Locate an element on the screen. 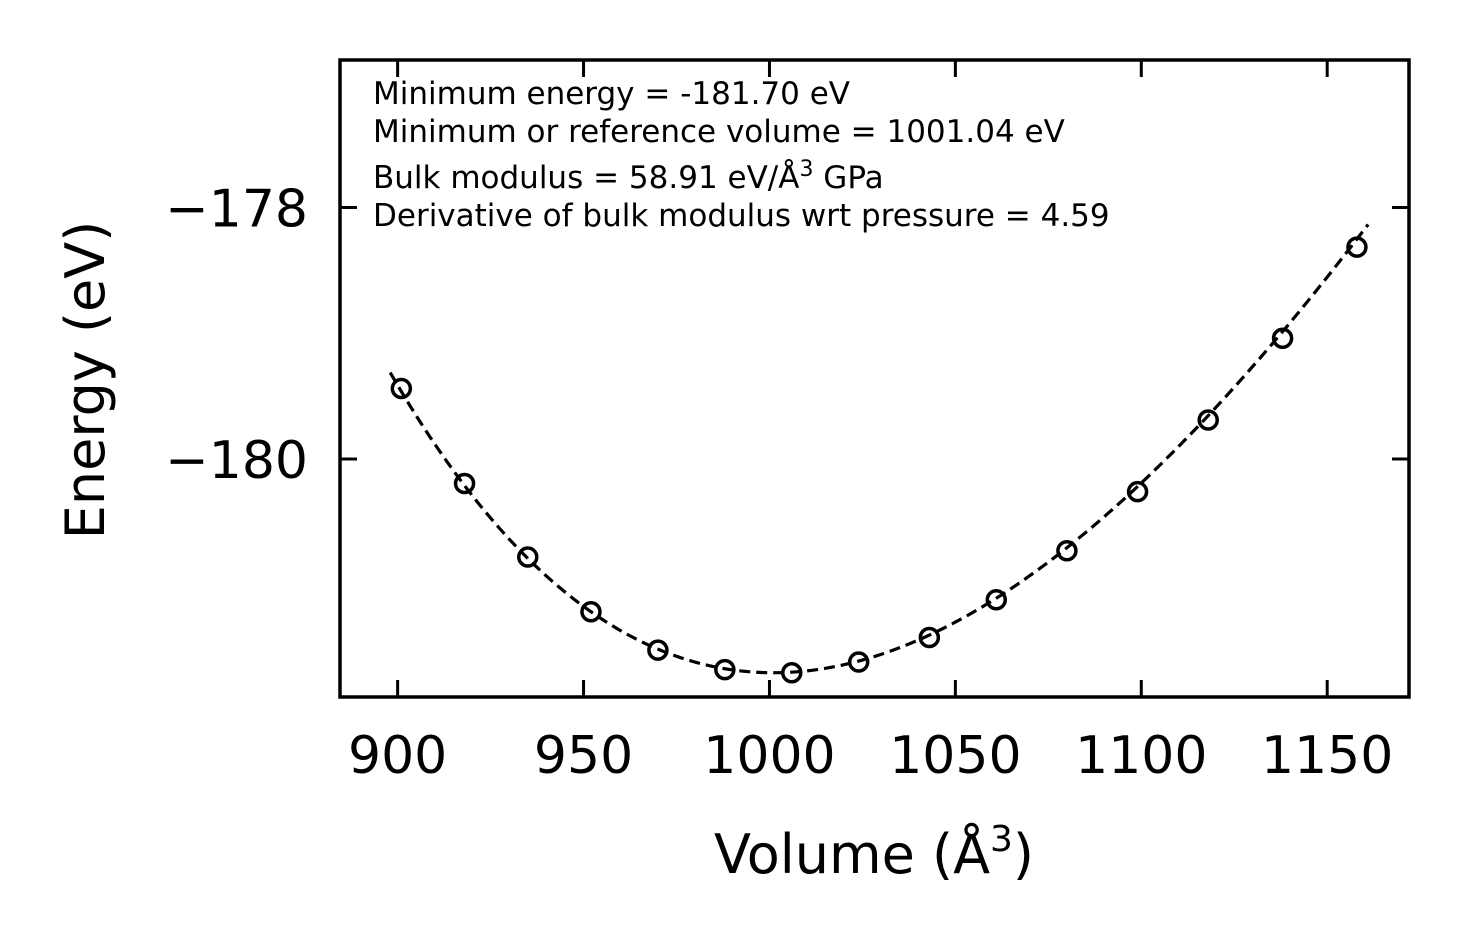  x-tick-label: 900 is located at coordinates (397, 756).